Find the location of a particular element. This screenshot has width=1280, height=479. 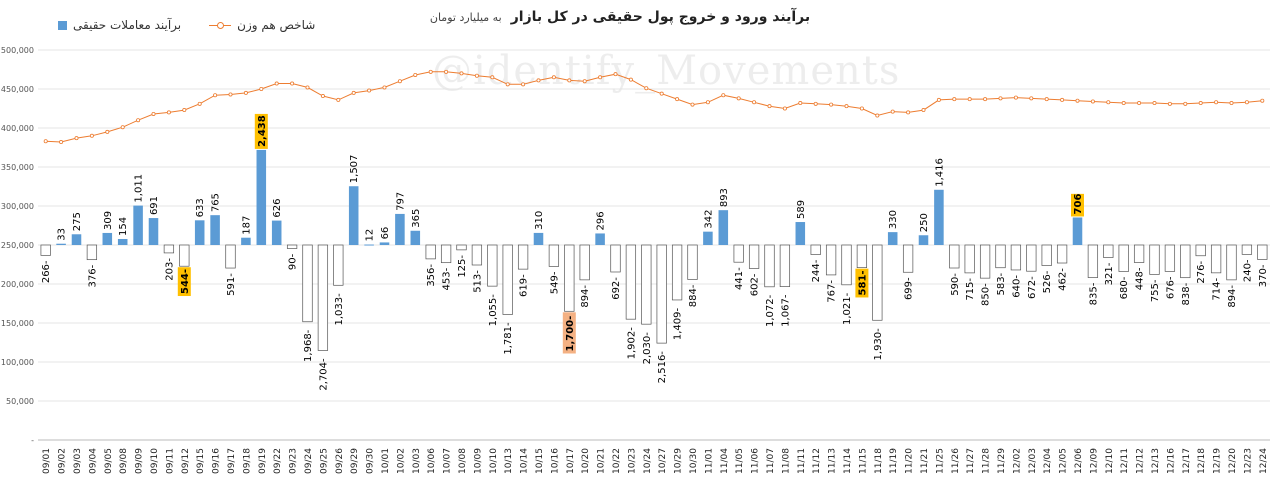

x-tick-label: 09/01 is located at coordinates (47, 461).